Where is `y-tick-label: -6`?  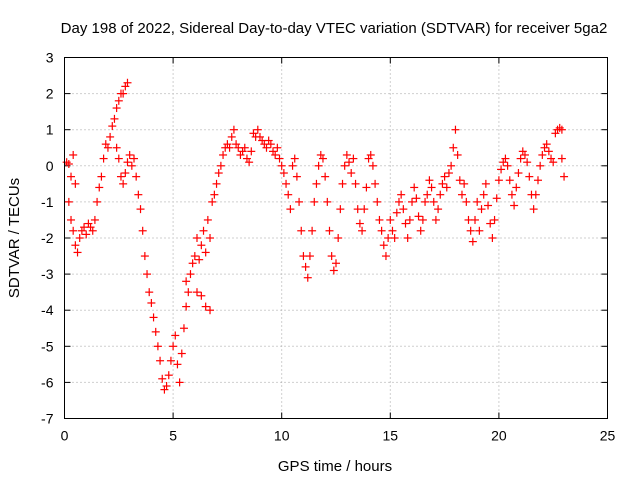 y-tick-label: -6 is located at coordinates (47, 382).